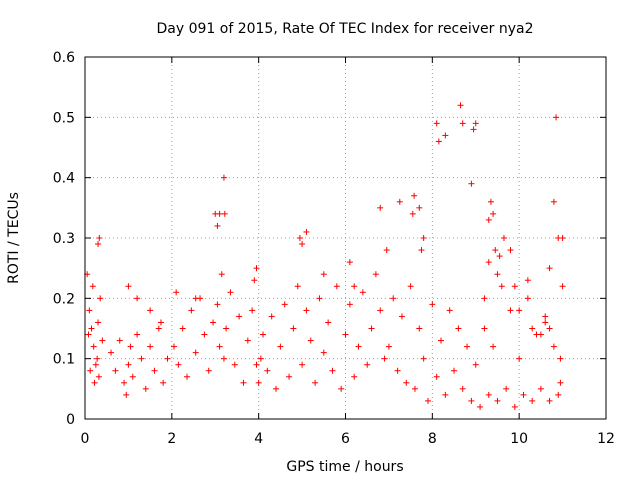 The height and width of the screenshot is (480, 640). What do you see at coordinates (64, 179) in the screenshot?
I see `y-tick-label: 0.4` at bounding box center [64, 179].